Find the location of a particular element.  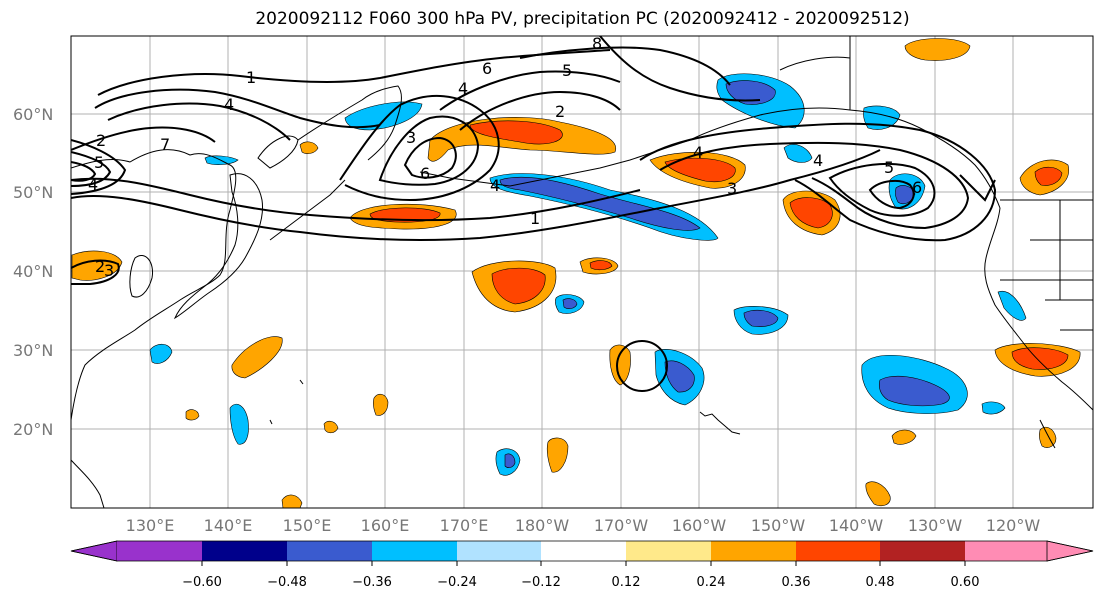

colorbar-extend-low is located at coordinates (94, 551).